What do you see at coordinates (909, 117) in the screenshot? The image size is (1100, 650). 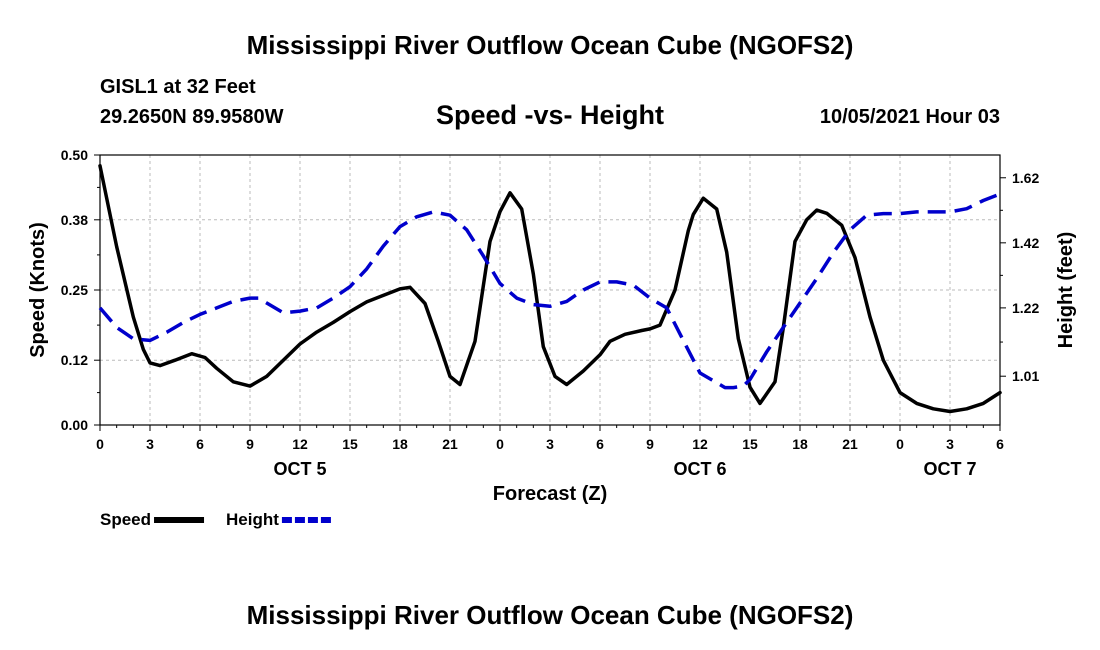 I see `timestamp-label: 10/05/2021 Hour 03` at bounding box center [909, 117].